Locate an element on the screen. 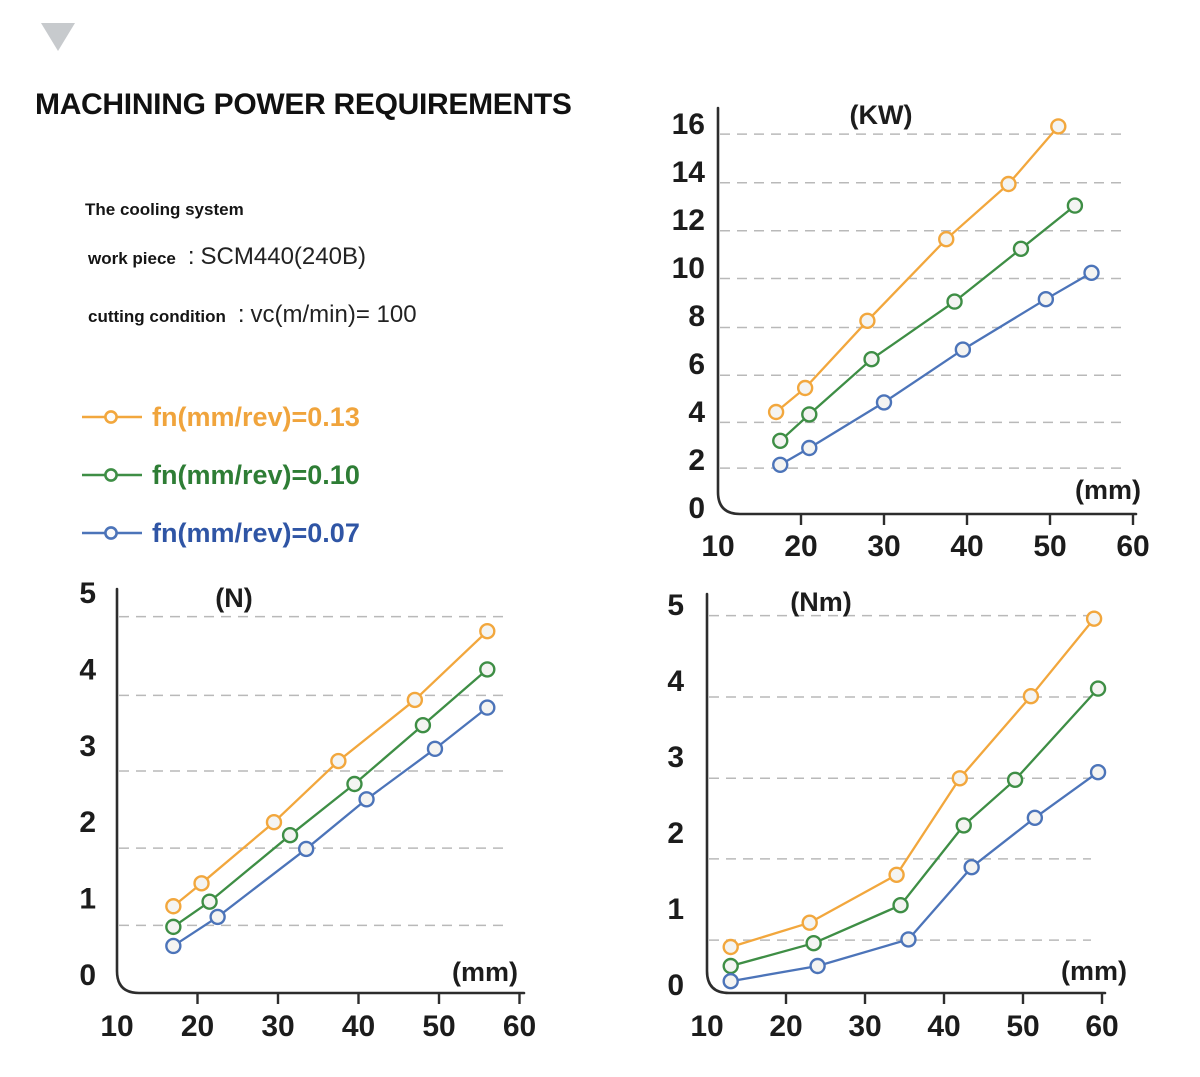 The image size is (1200, 1077). svg-text: (Nm) is located at coordinates (821, 602).